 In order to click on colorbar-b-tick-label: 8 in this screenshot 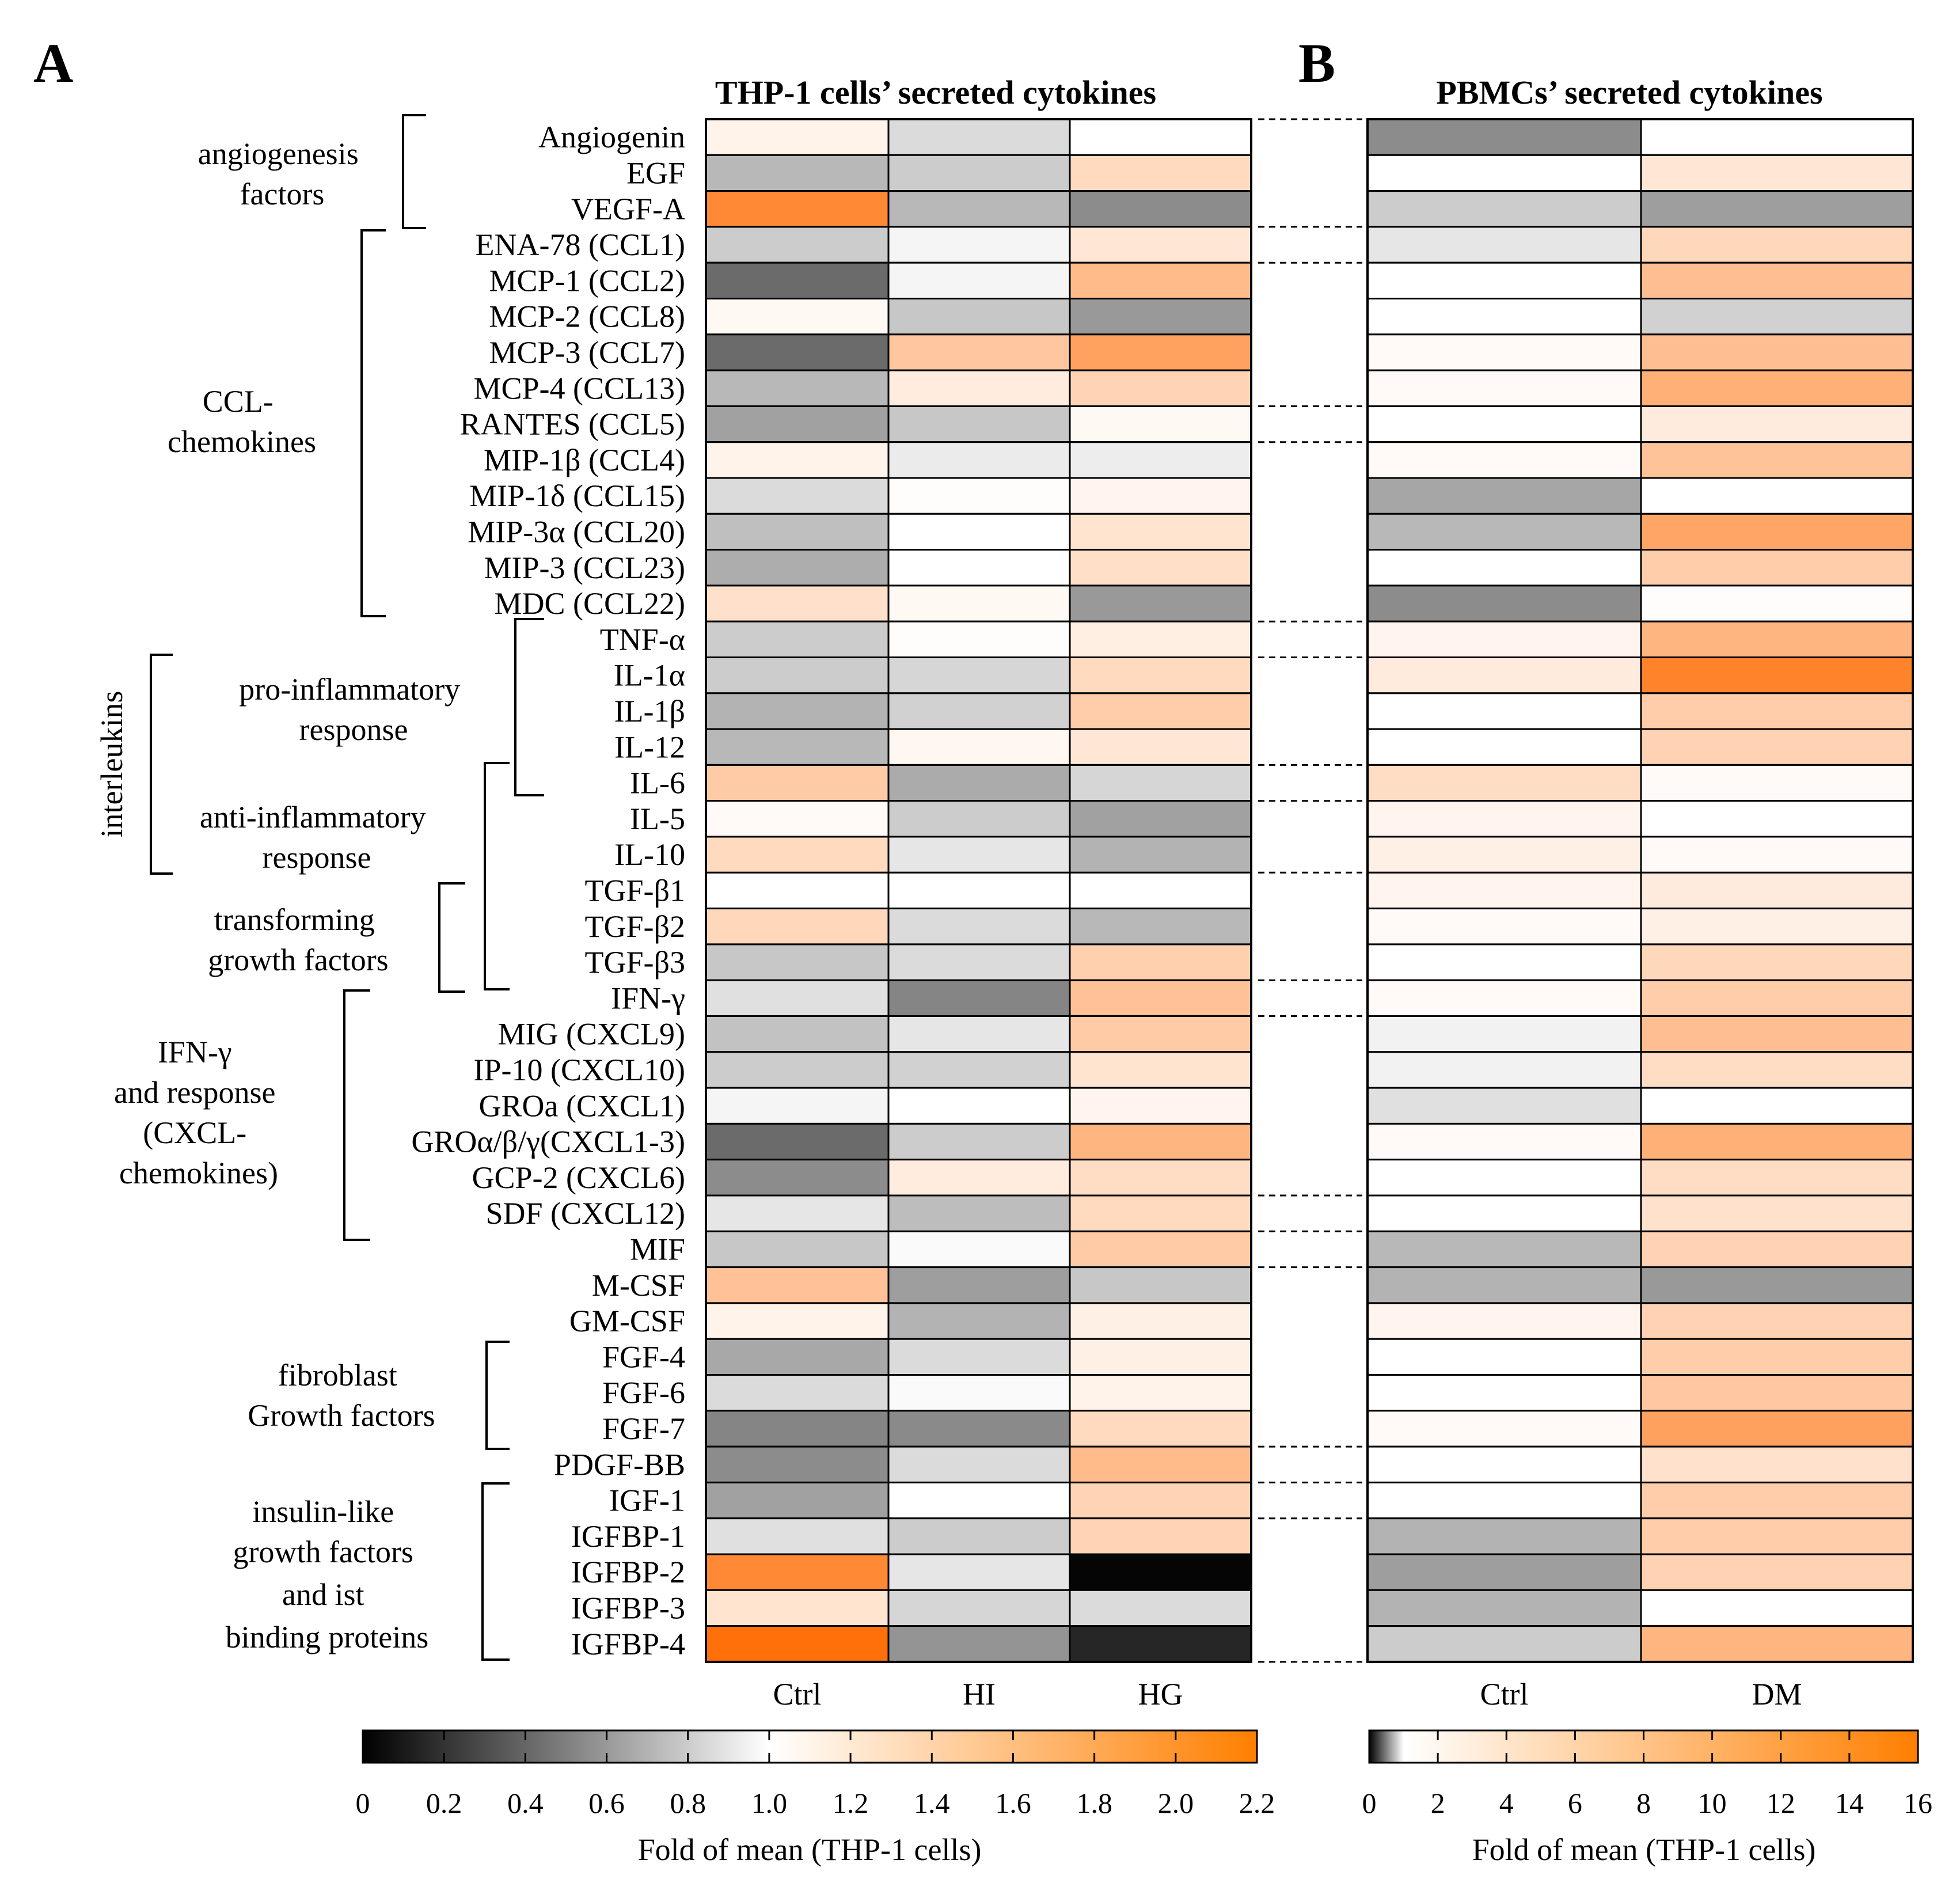, I will do `click(1643, 1803)`.